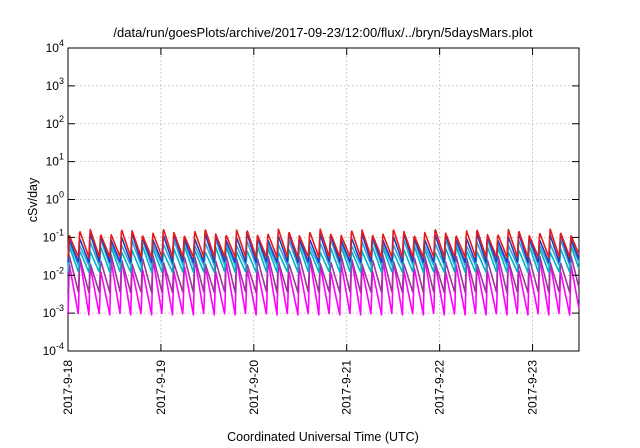 The height and width of the screenshot is (448, 640). What do you see at coordinates (161, 387) in the screenshot?
I see `x-tick-label: 2017-9-19` at bounding box center [161, 387].